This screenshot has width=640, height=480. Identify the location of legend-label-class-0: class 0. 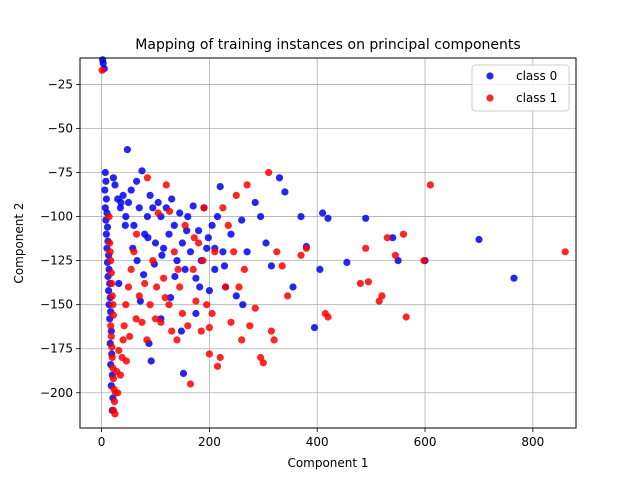
(536, 76).